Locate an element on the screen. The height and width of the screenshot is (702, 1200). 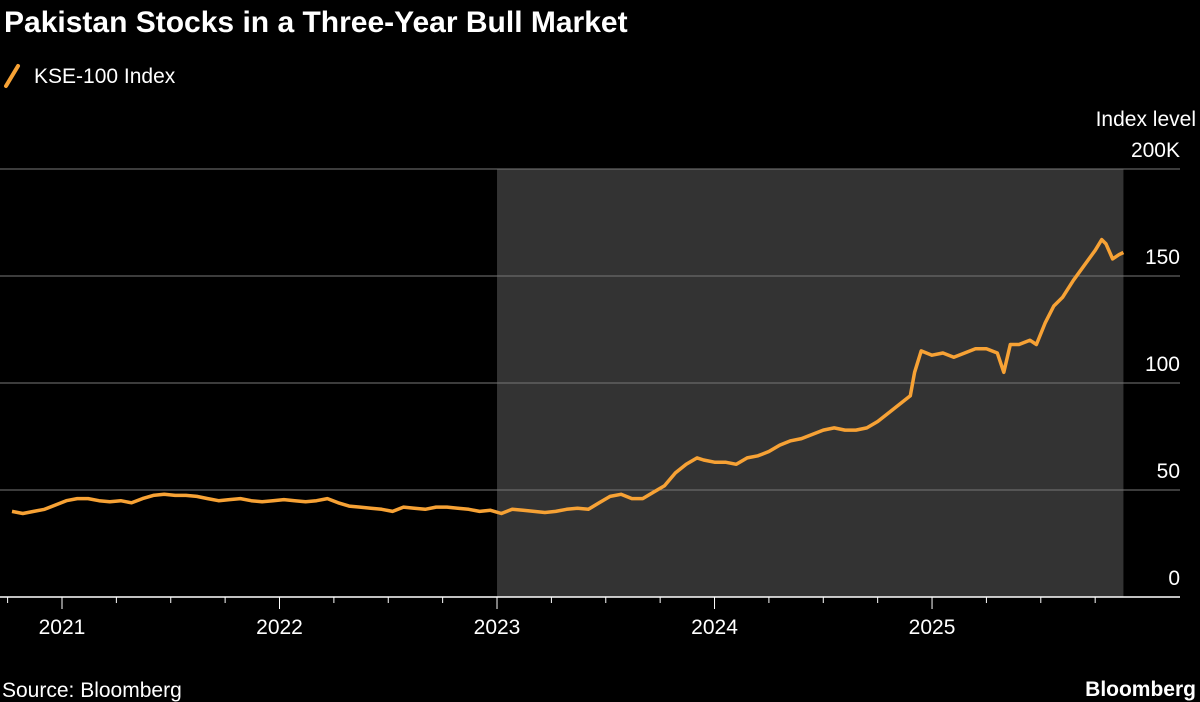
y-axis-label: Index level is located at coordinates (1146, 119).